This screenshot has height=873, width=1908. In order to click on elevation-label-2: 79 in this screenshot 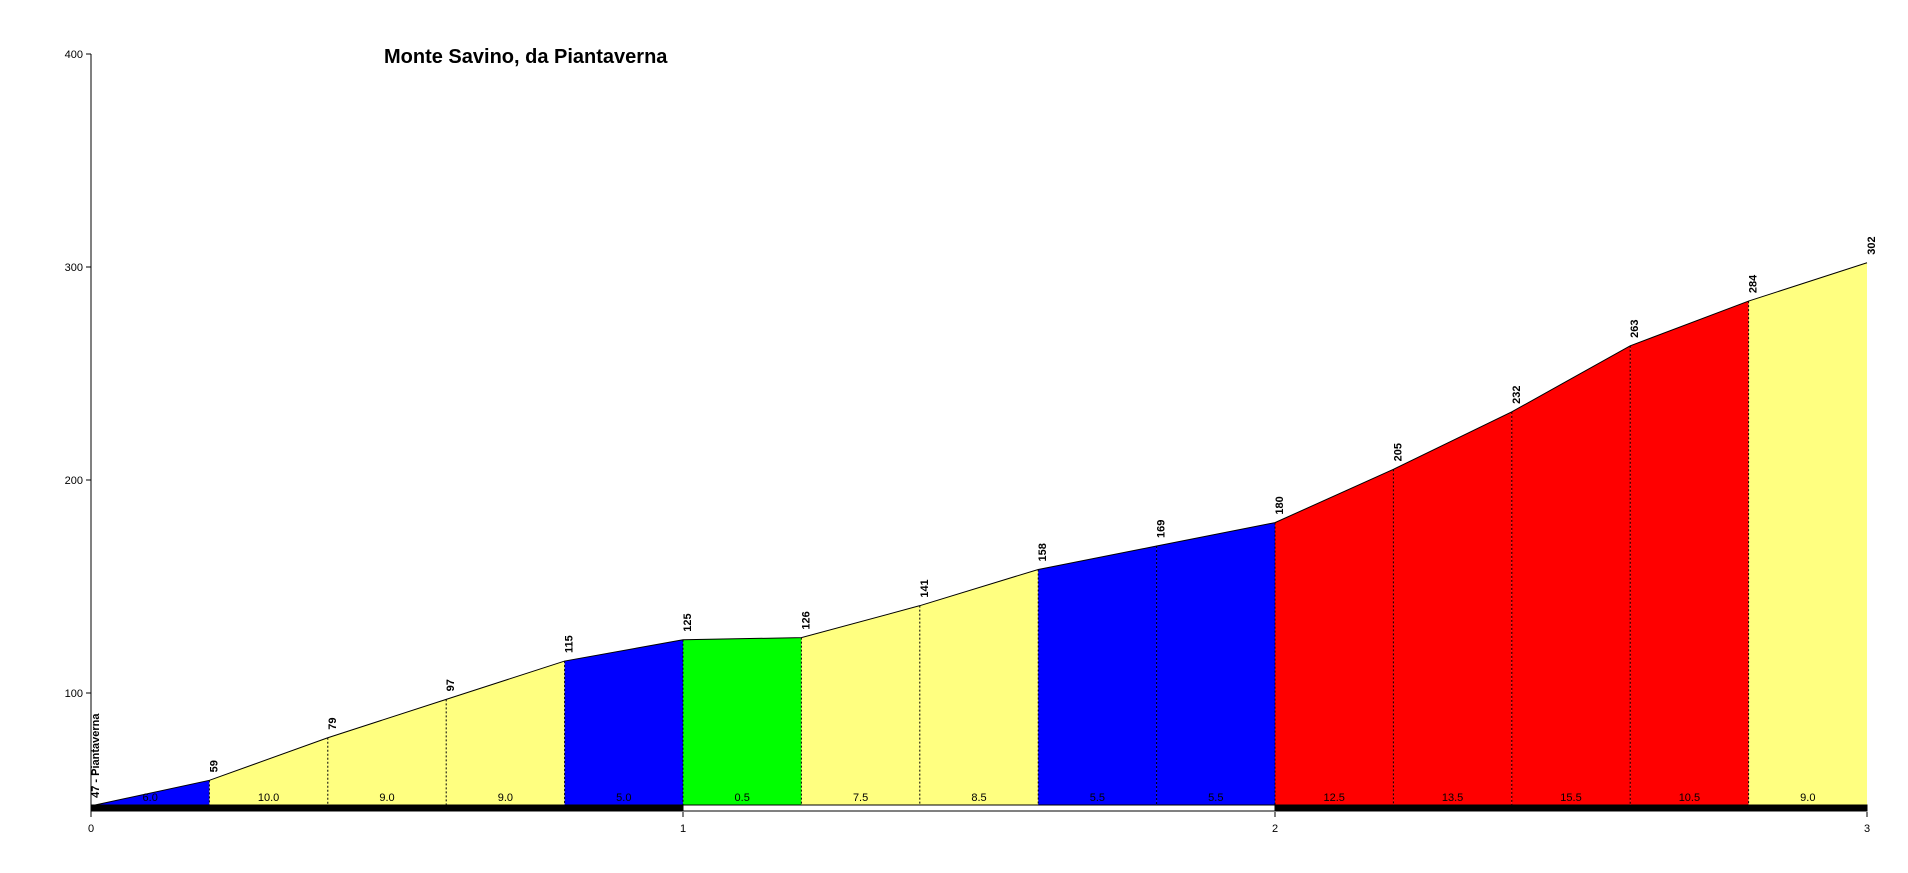, I will do `click(333, 723)`.